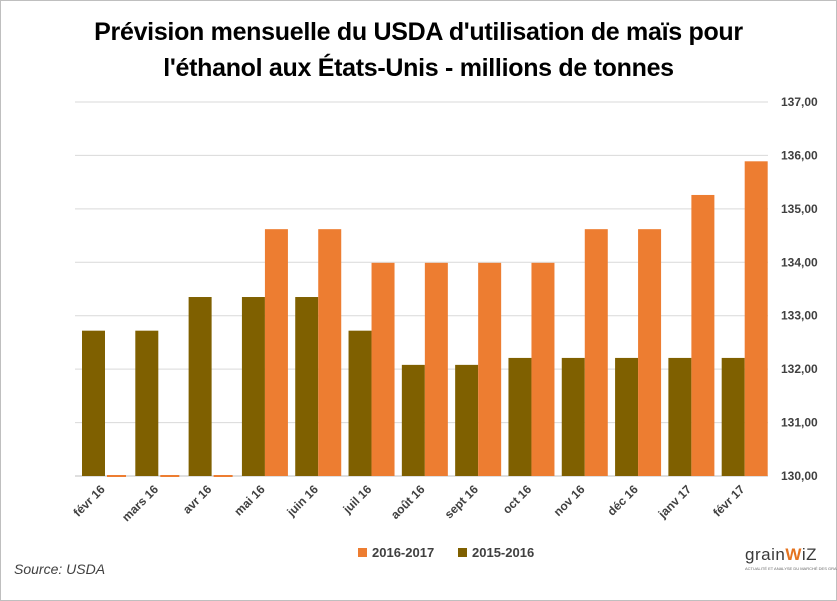  What do you see at coordinates (799, 262) in the screenshot?
I see `y-tick-label: 134,00` at bounding box center [799, 262].